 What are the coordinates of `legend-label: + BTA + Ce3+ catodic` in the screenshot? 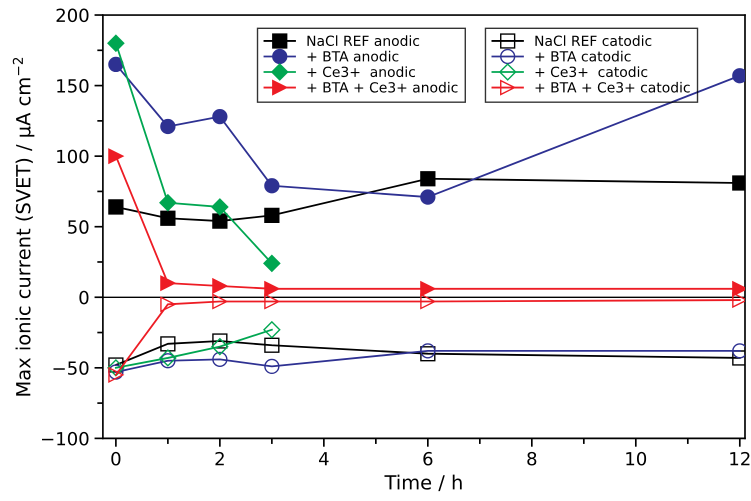 It's located at (613, 87).